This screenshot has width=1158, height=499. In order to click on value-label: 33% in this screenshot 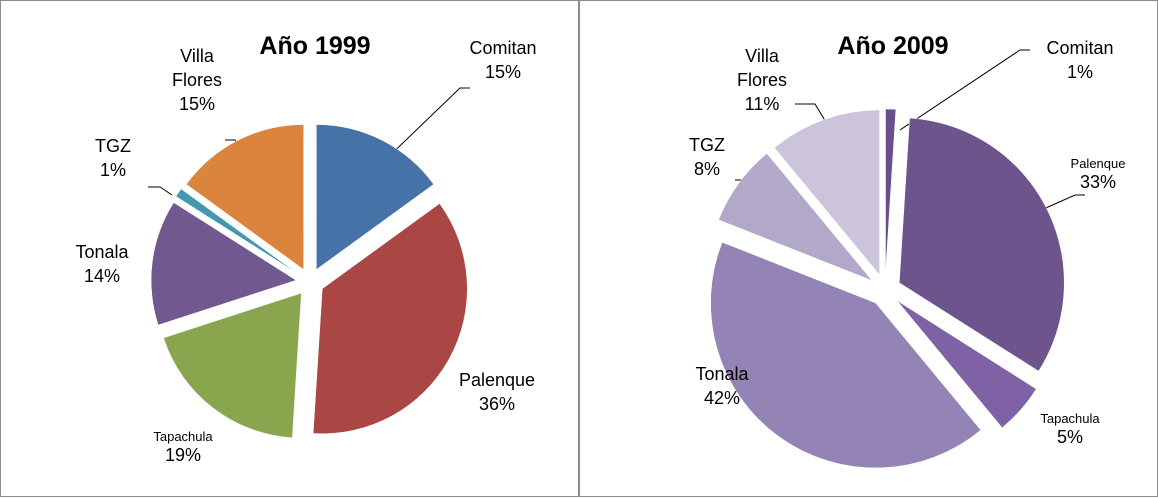, I will do `click(1098, 182)`.